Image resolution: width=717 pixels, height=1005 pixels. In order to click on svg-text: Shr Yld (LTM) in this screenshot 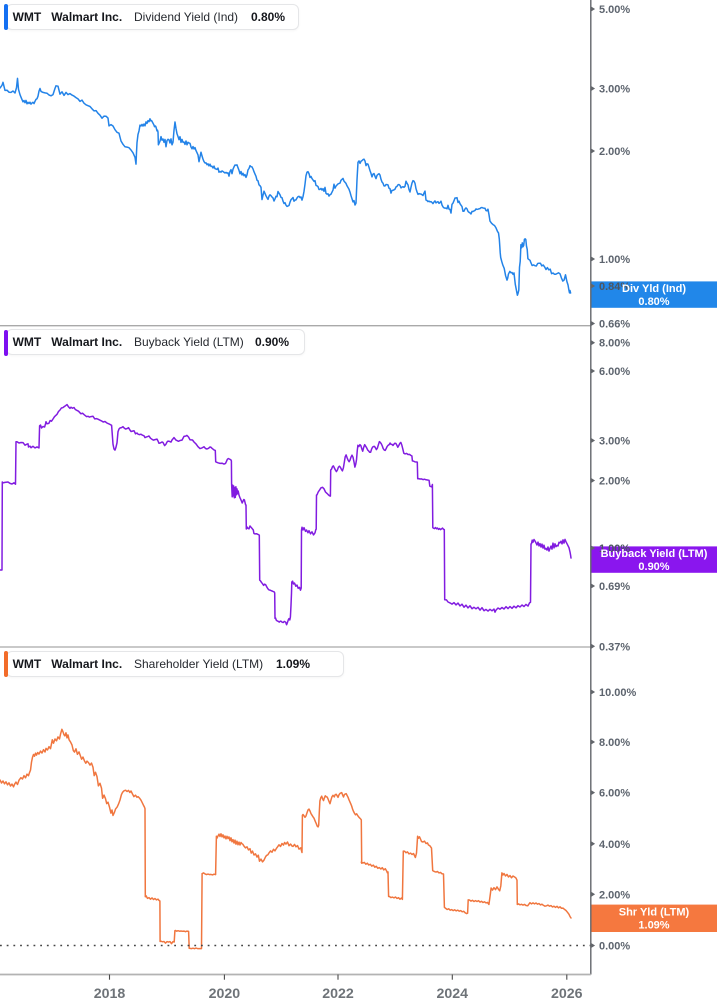, I will do `click(654, 913)`.